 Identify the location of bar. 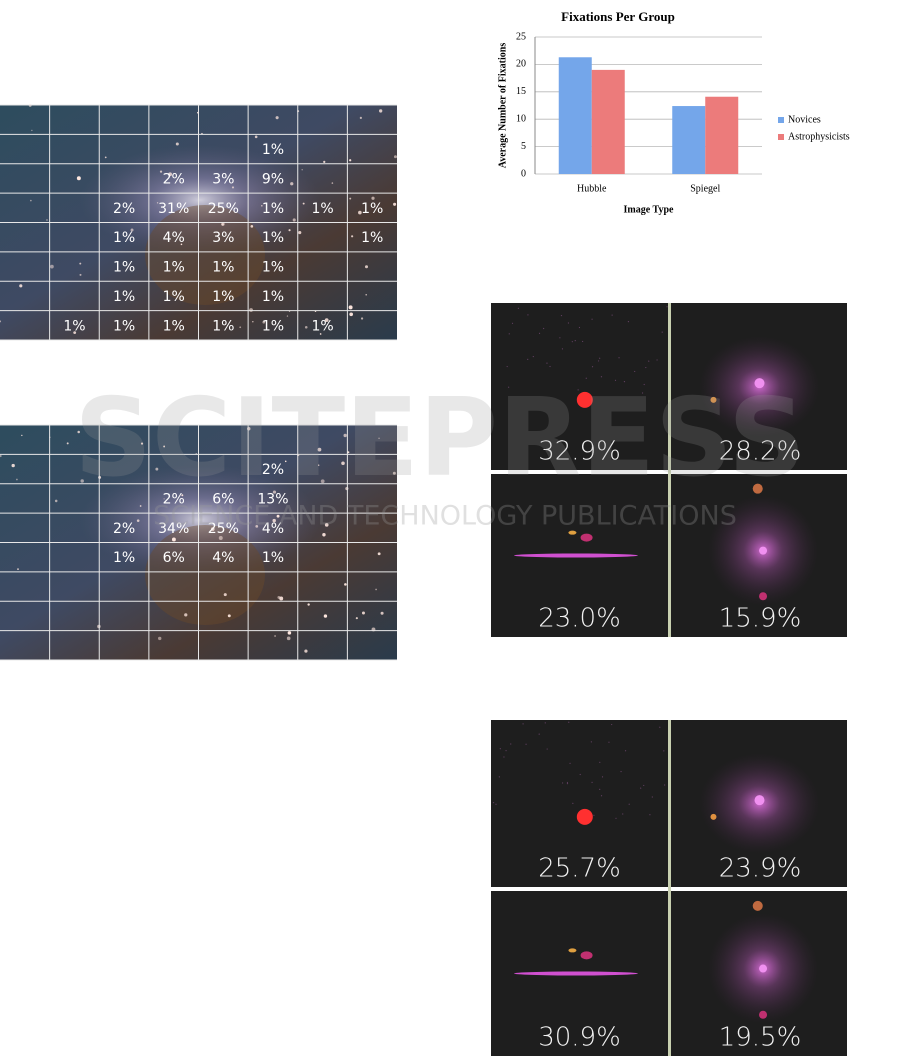
(689, 140).